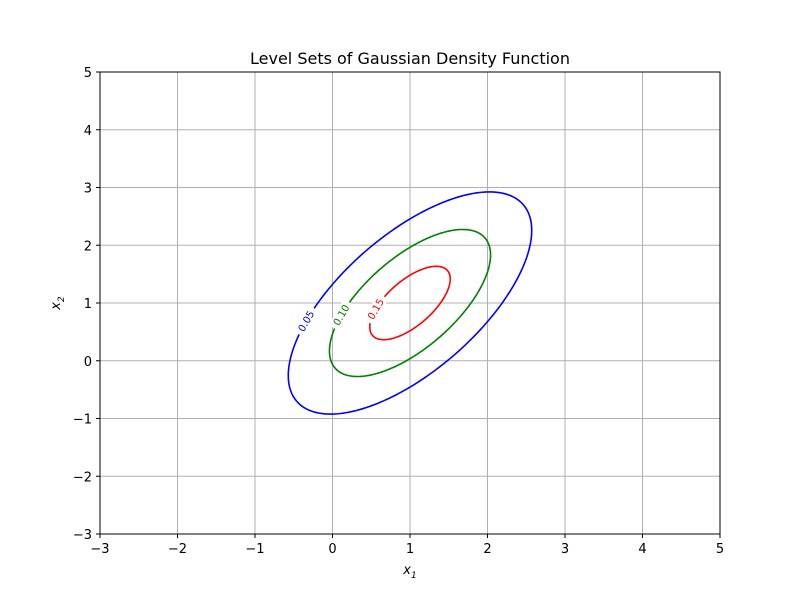 This screenshot has width=800, height=600. I want to click on x-axis-label-base: x, so click(406, 570).